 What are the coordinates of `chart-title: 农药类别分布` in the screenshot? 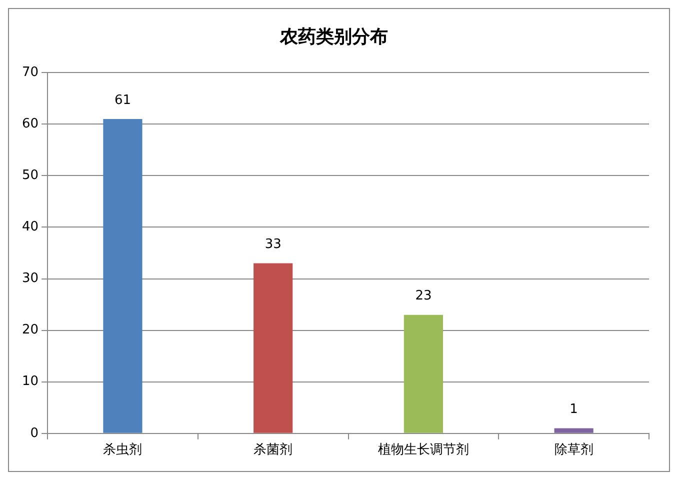 It's located at (333, 37).